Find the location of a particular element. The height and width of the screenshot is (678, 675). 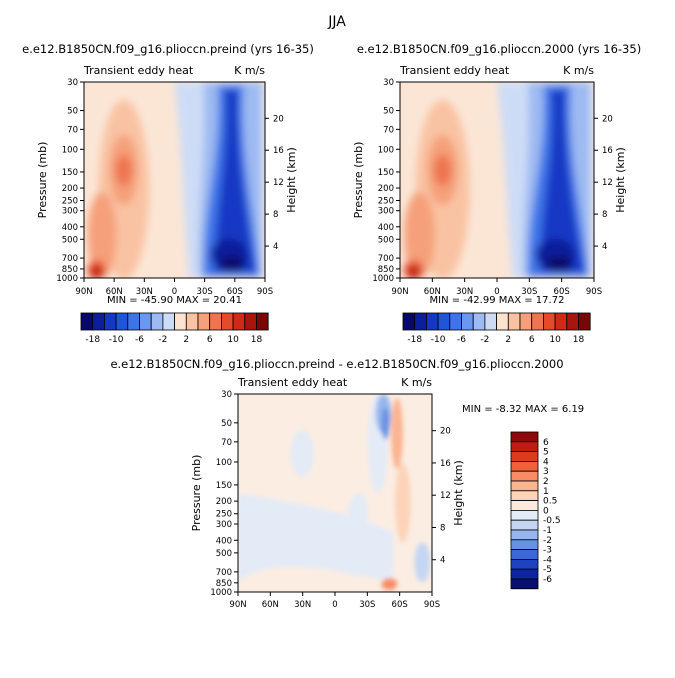

colorbar-label: 3 is located at coordinates (546, 472).